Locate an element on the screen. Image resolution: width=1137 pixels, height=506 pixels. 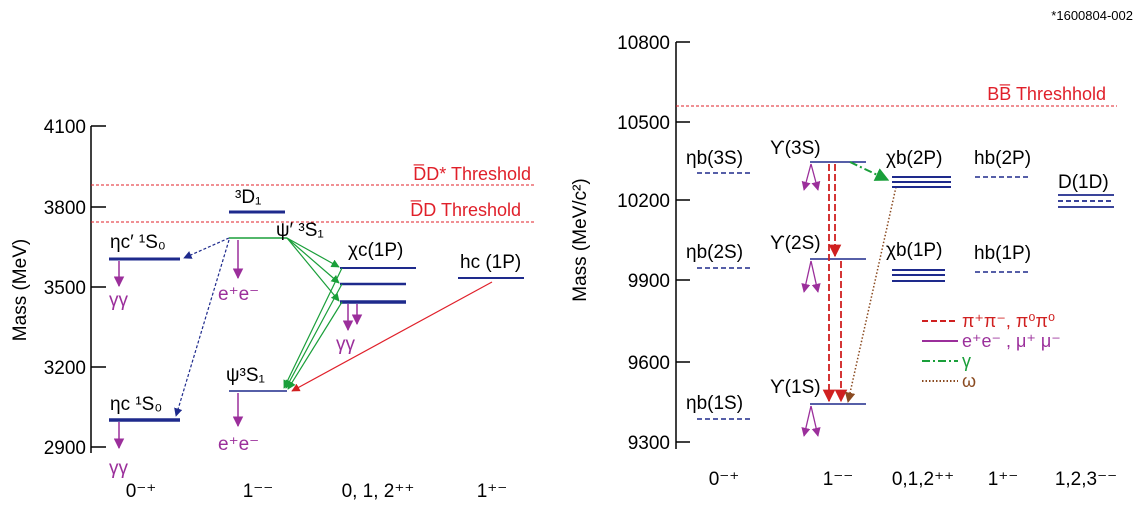
psi-ee-label: e⁺e⁻ is located at coordinates (238, 444).